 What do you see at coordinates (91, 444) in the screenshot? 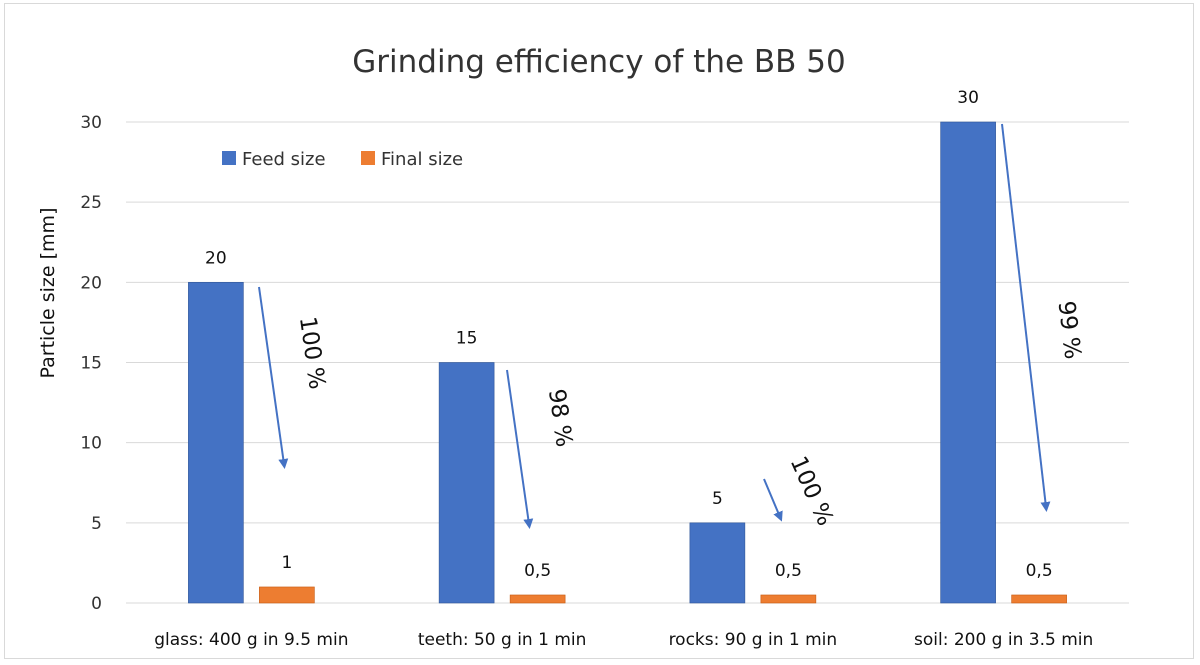
I see `y-tick-label: 10` at bounding box center [91, 444].